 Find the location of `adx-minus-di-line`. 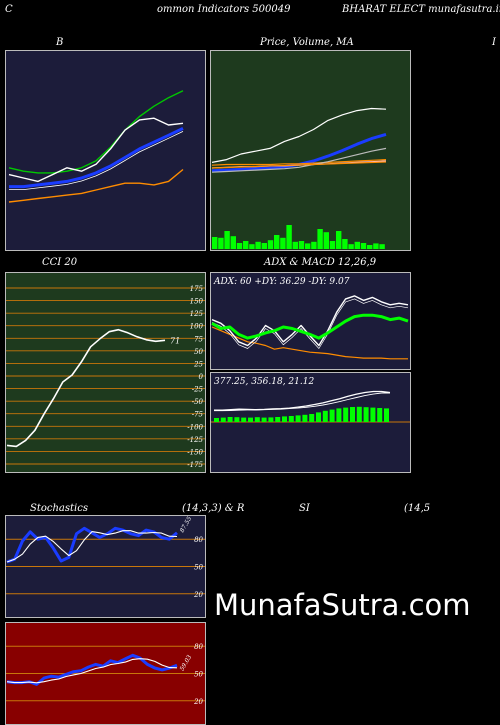

adx-minus-di-line is located at coordinates (309, 343).